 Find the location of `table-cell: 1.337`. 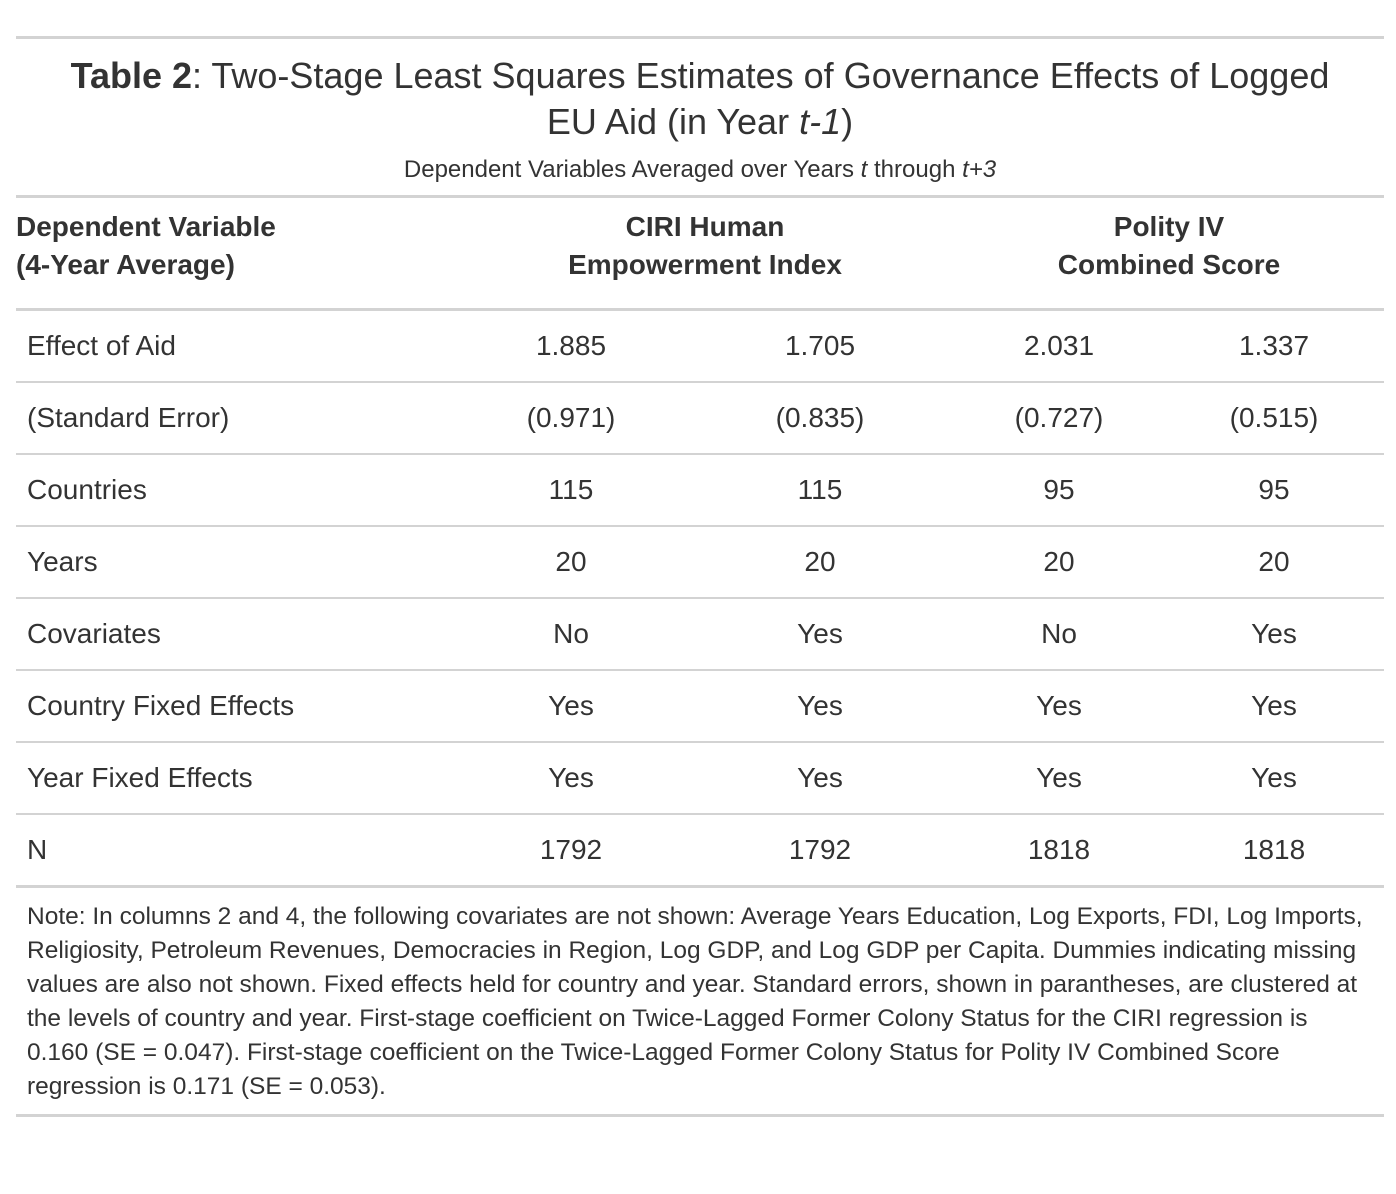

table-cell: 1.337 is located at coordinates (1274, 346).